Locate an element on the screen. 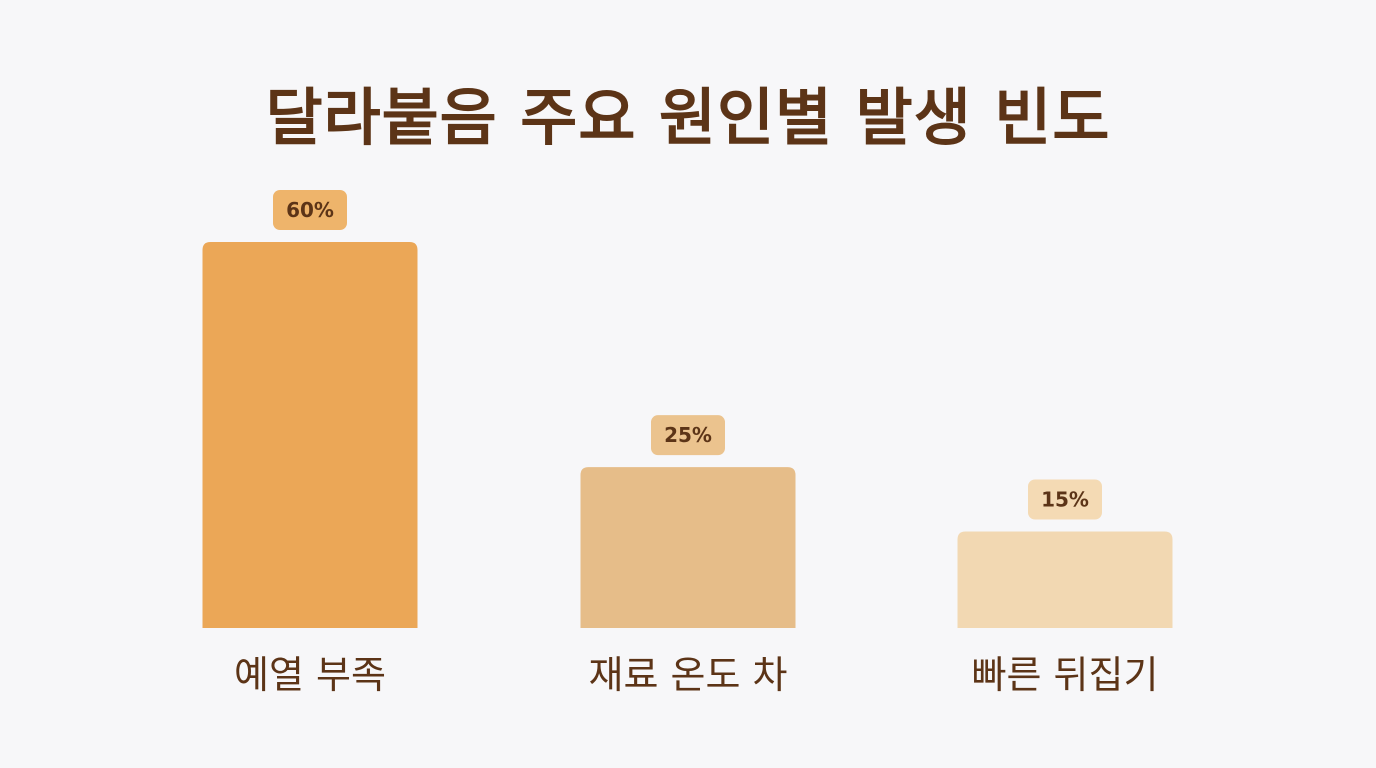 The height and width of the screenshot is (768, 1376). category-labels-group: 예열 부족 재료 온도 차 빠른 뒤집기 is located at coordinates (696, 675).